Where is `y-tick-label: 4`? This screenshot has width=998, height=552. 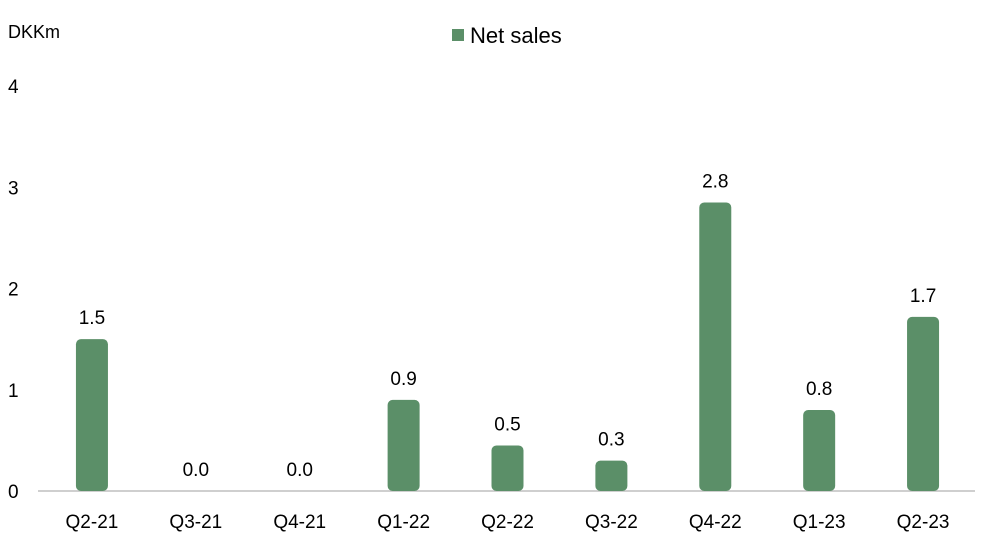
y-tick-label: 4 is located at coordinates (13, 87).